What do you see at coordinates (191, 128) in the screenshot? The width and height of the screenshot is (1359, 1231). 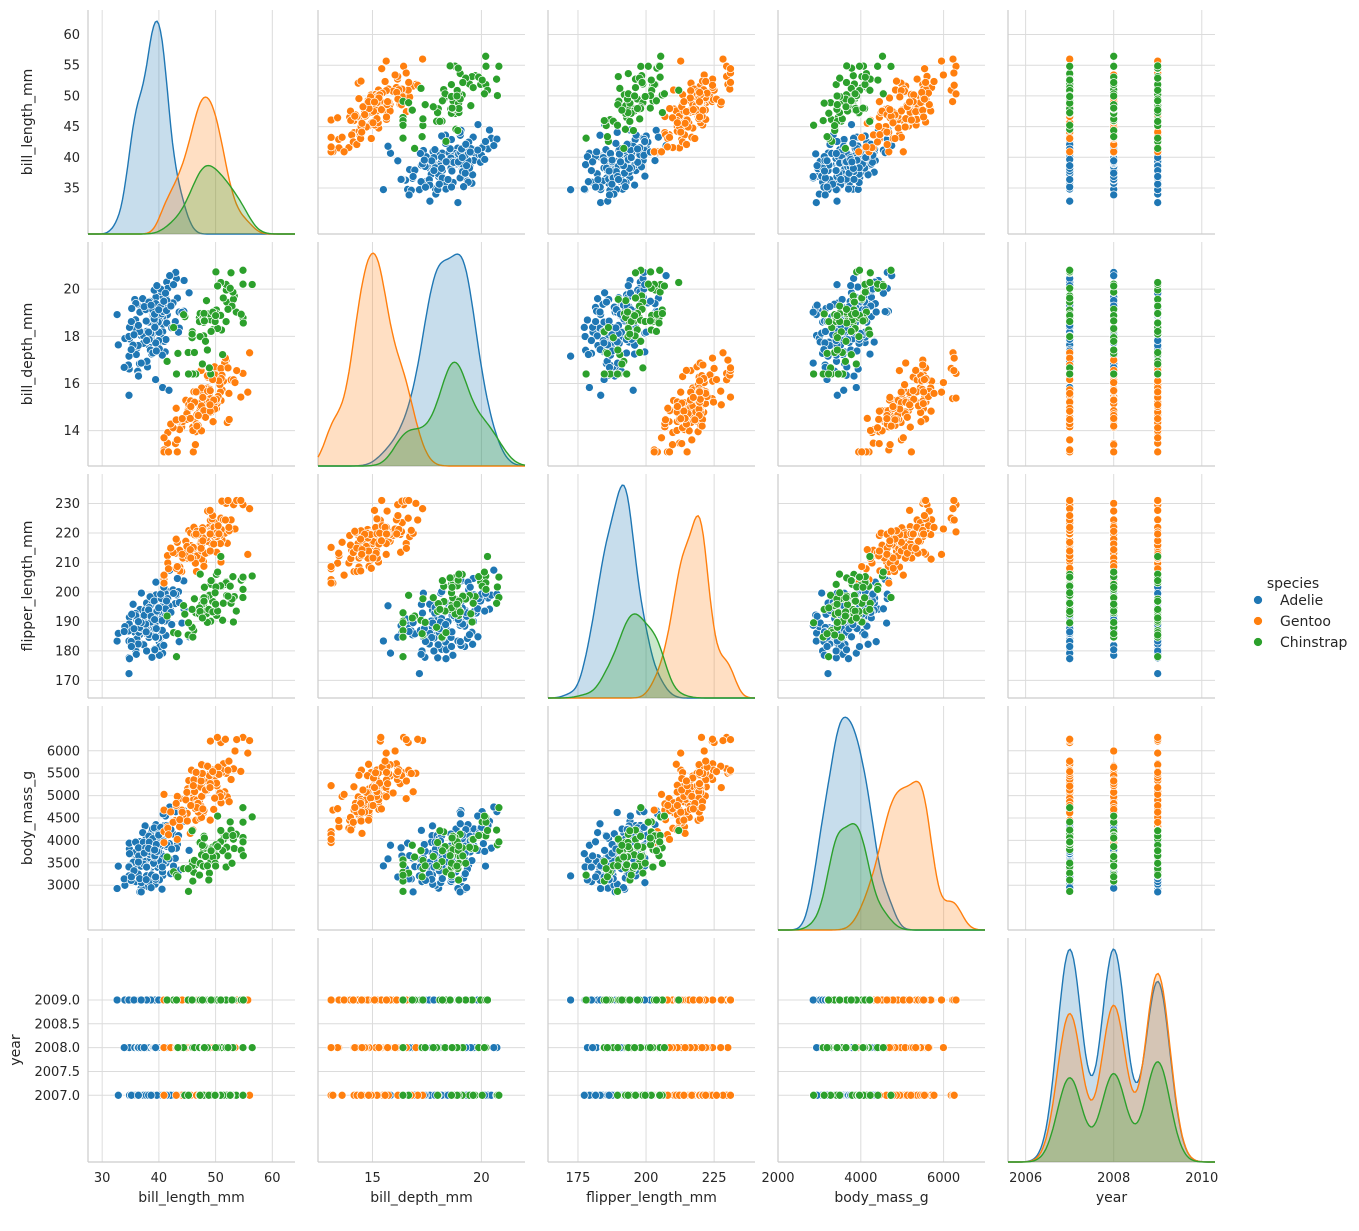 I see `kde-fill-adelie` at bounding box center [191, 128].